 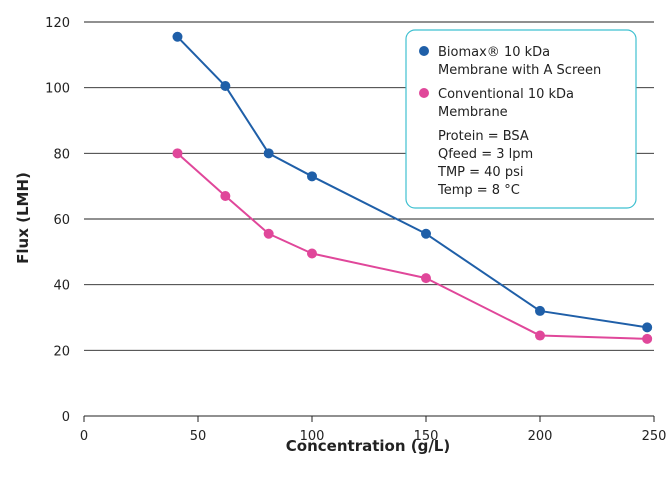 What do you see at coordinates (84, 436) in the screenshot?
I see `x-tick-label-0: 0` at bounding box center [84, 436].